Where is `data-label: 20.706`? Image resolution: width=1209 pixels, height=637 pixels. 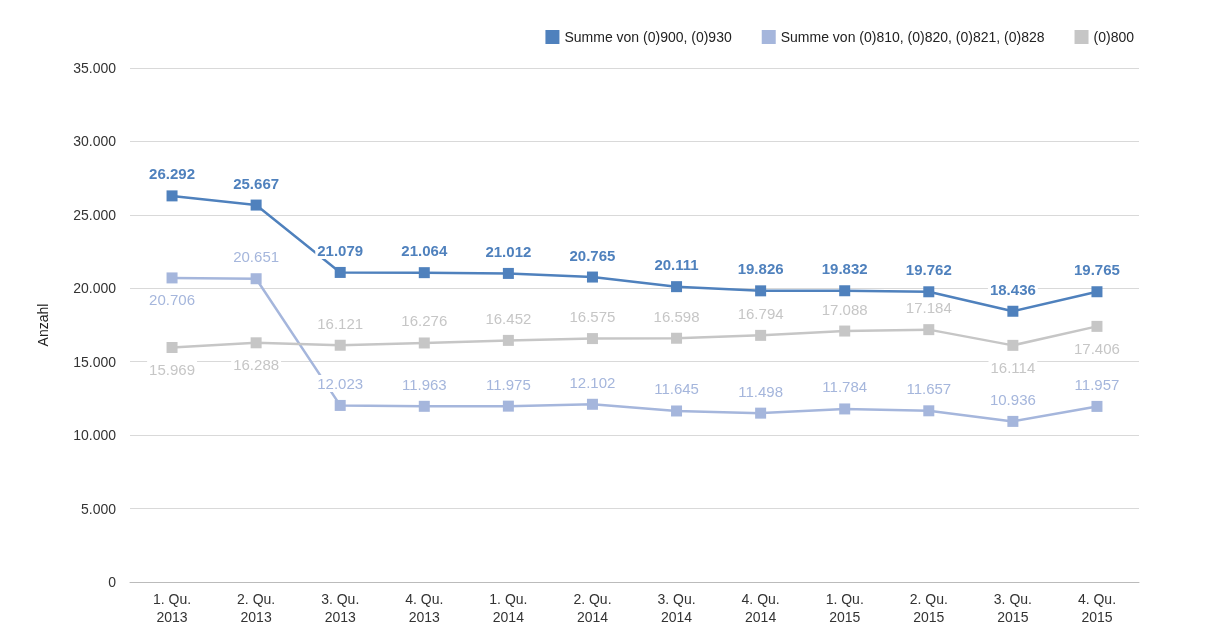
data-label: 20.706 is located at coordinates (172, 300).